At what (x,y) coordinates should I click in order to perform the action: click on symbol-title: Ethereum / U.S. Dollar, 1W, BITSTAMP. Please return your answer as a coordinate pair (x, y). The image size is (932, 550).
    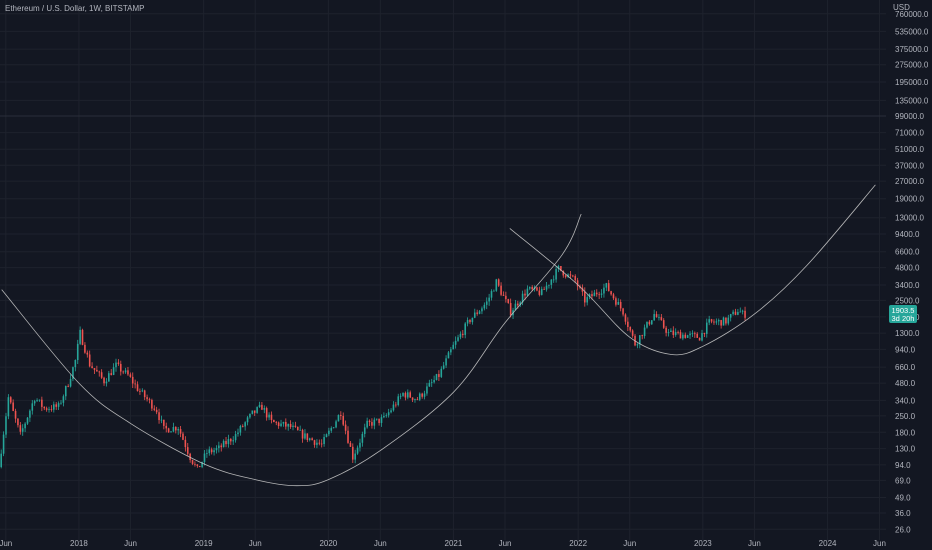
    Looking at the image, I should click on (74, 8).